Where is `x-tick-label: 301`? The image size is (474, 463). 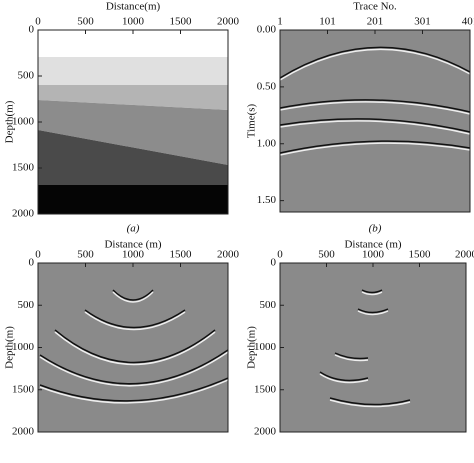 x-tick-label: 301 is located at coordinates (422, 22).